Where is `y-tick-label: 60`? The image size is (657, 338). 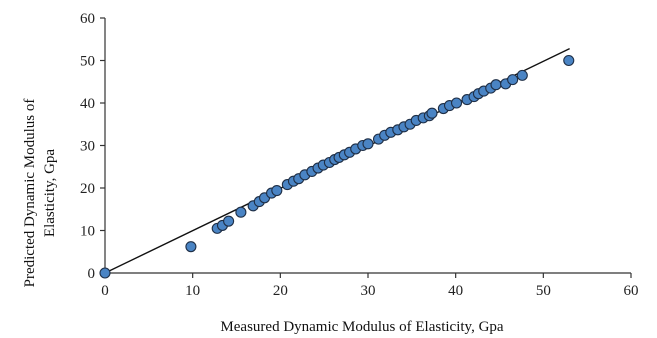
y-tick-label: 60 is located at coordinates (87, 19).